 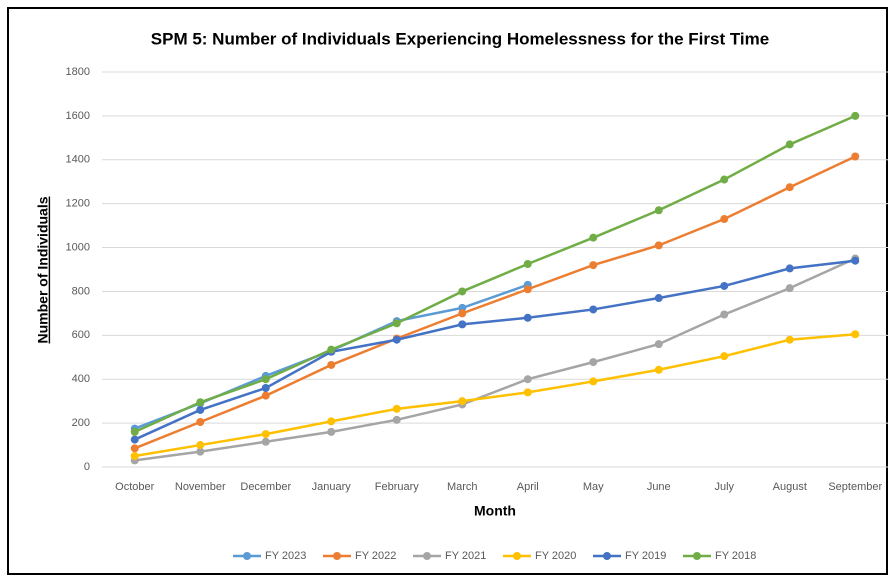 What do you see at coordinates (593, 487) in the screenshot?
I see `x-tick-label: May` at bounding box center [593, 487].